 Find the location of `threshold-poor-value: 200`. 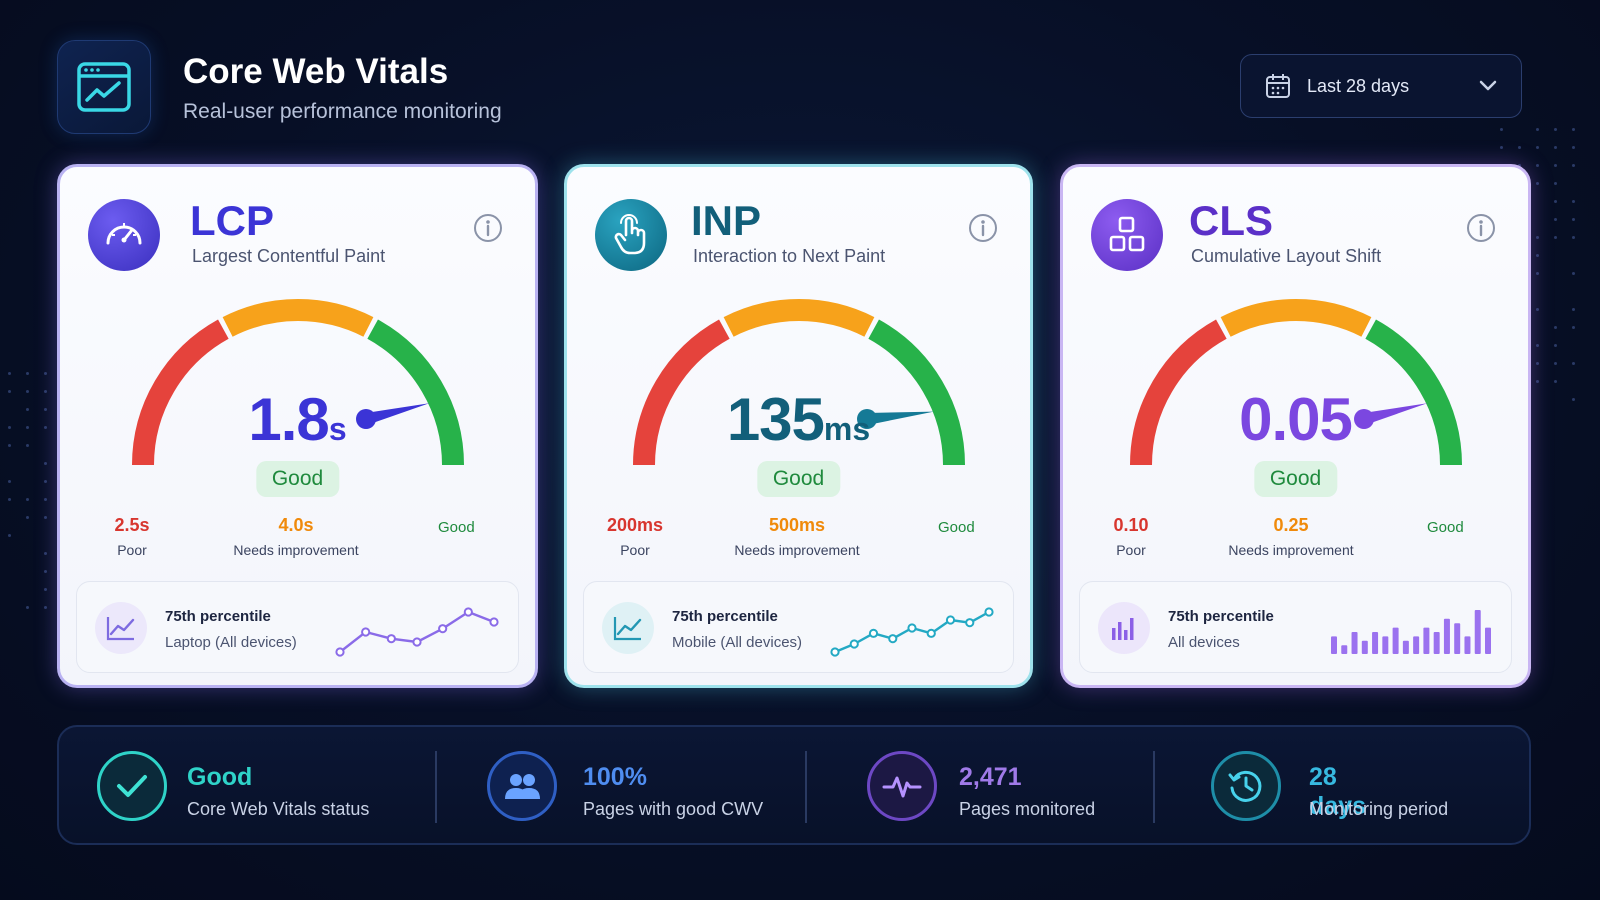

threshold-poor-value: 200 is located at coordinates (622, 525).